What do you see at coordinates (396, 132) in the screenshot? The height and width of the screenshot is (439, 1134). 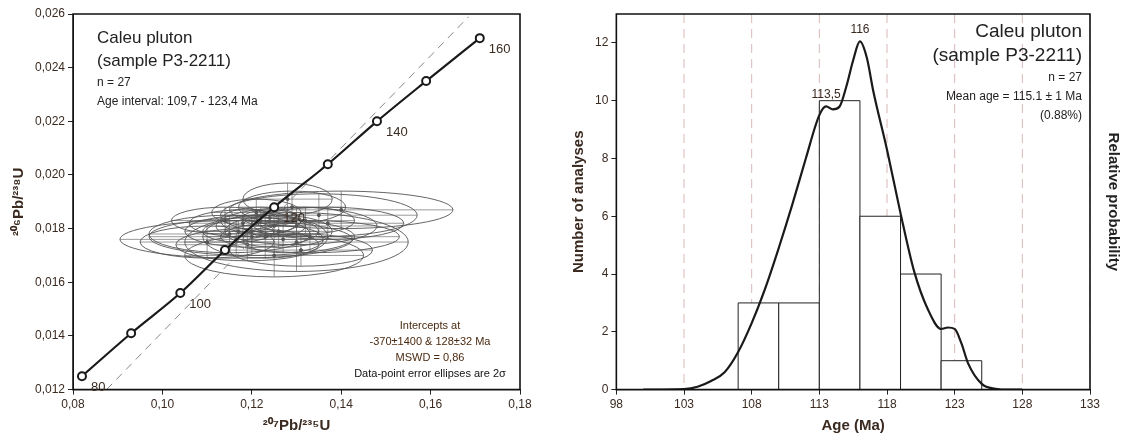 I see `annotation: 140` at bounding box center [396, 132].